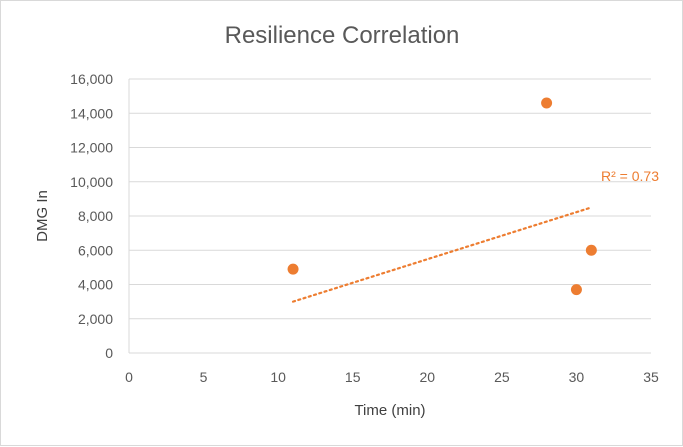 The width and height of the screenshot is (683, 447). What do you see at coordinates (353, 377) in the screenshot?
I see `x-tick-label: 15` at bounding box center [353, 377].